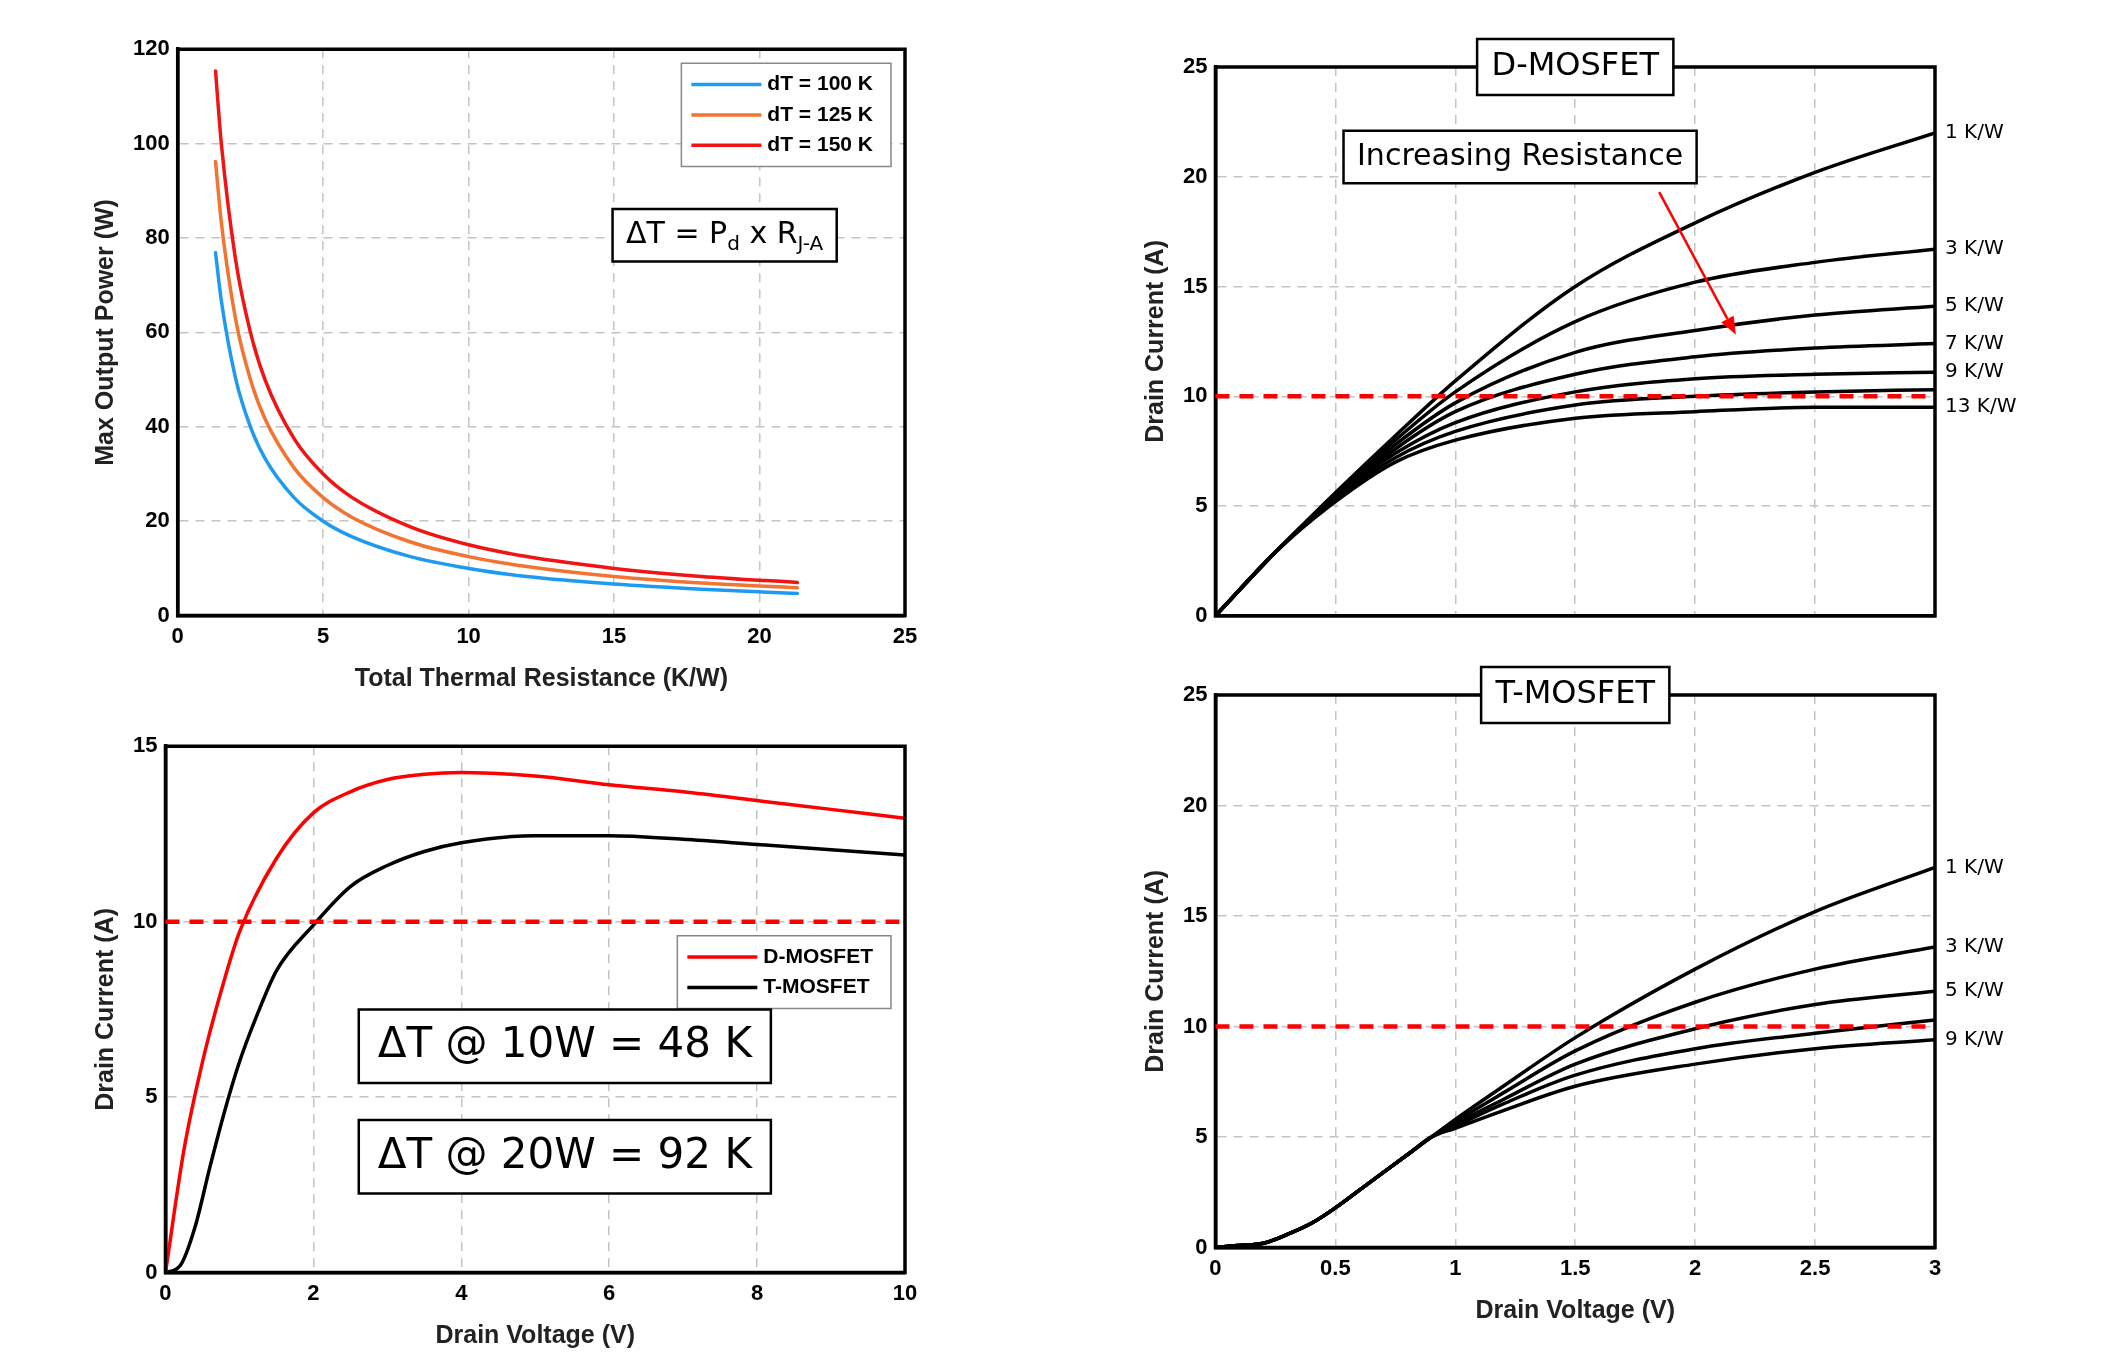 The image size is (2104, 1360). What do you see at coordinates (818, 955) in the screenshot?
I see `legend-label: D-MOSFET` at bounding box center [818, 955].